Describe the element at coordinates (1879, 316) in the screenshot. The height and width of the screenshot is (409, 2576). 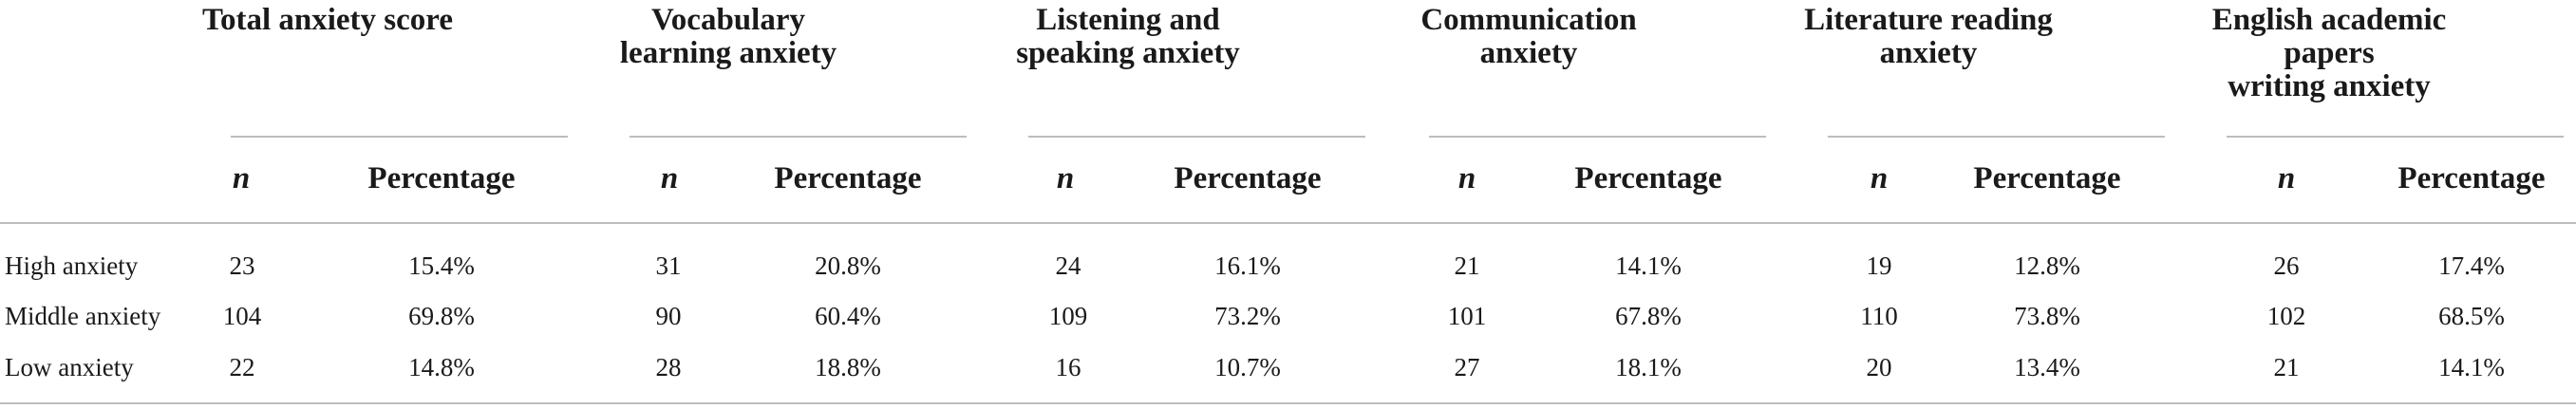
I see `cell-n: 110` at that location.